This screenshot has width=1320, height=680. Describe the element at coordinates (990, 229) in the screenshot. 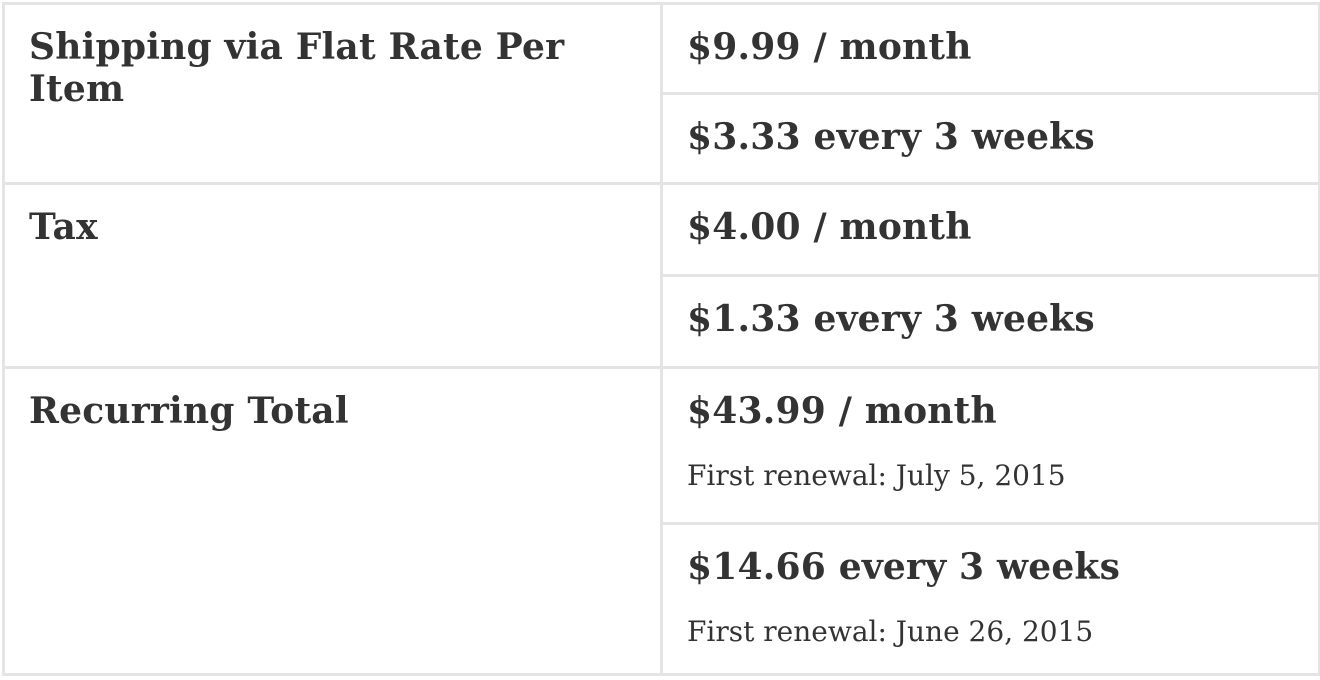

I see `amount-cell: $4.00 / month` at that location.